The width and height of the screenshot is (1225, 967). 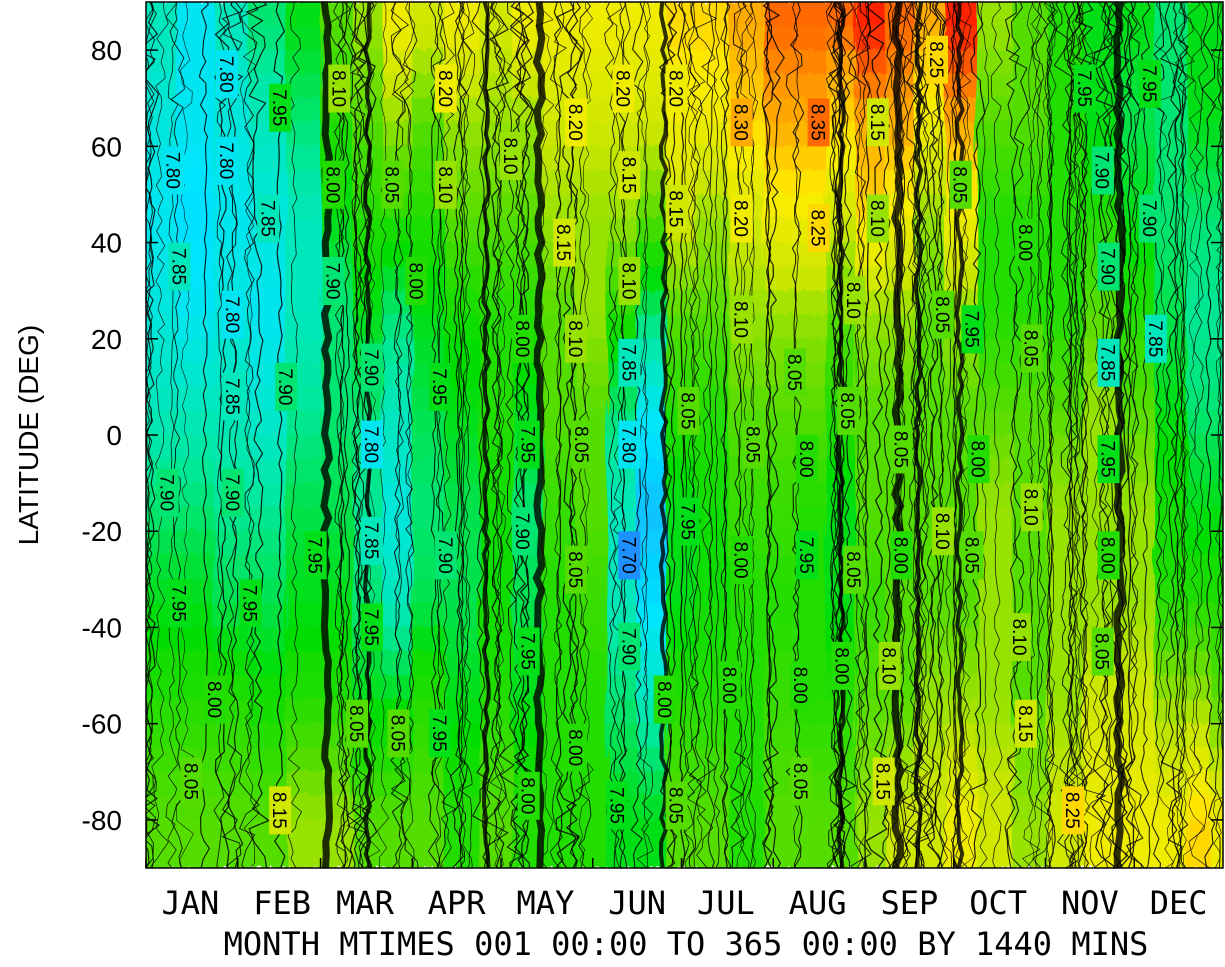 I want to click on contour-label: 8.15, so click(x=1025, y=723).